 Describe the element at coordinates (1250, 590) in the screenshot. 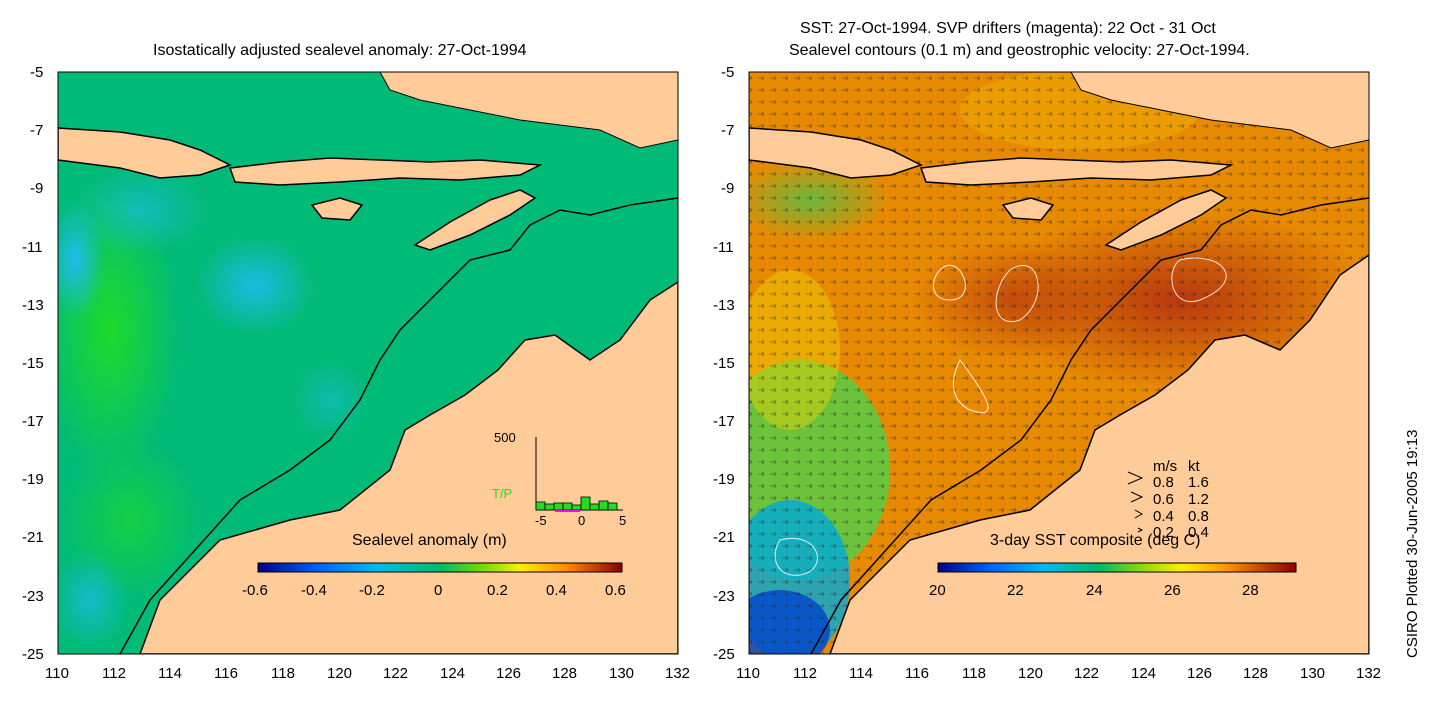

I see `right-colorbar-tick: 28` at that location.